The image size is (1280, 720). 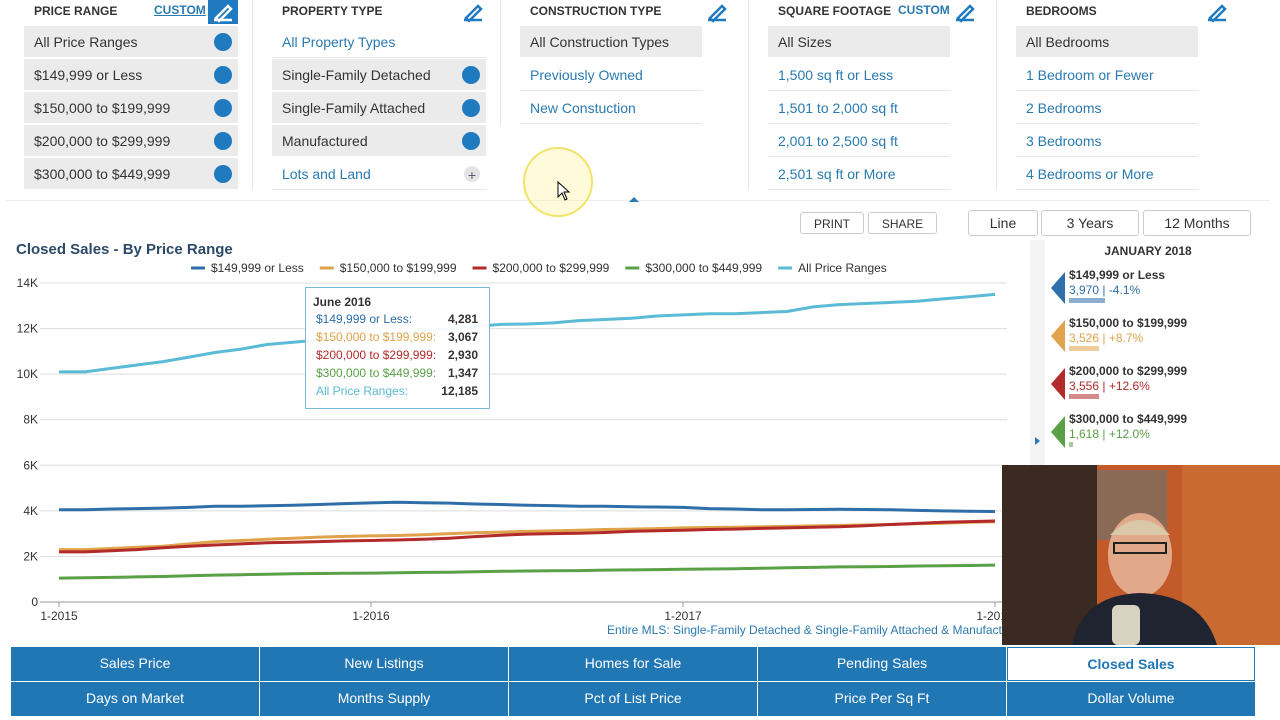 What do you see at coordinates (59, 616) in the screenshot?
I see `x-tick-label: 1-2015` at bounding box center [59, 616].